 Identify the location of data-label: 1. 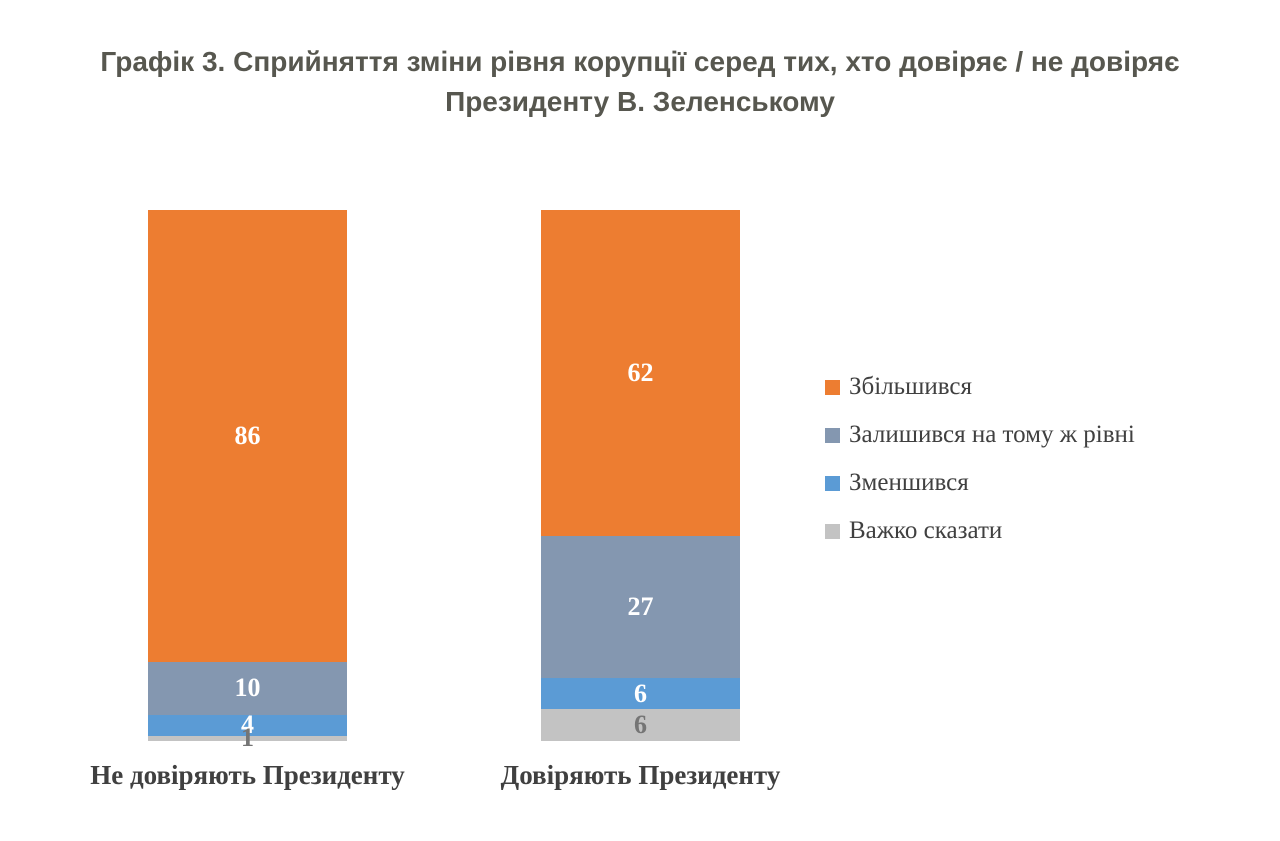
(247, 738).